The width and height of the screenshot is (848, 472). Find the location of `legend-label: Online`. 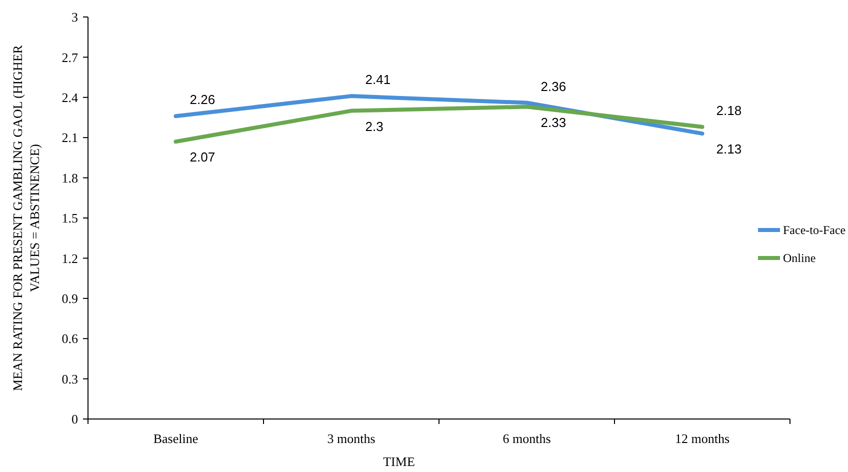

legend-label: Online is located at coordinates (799, 258).